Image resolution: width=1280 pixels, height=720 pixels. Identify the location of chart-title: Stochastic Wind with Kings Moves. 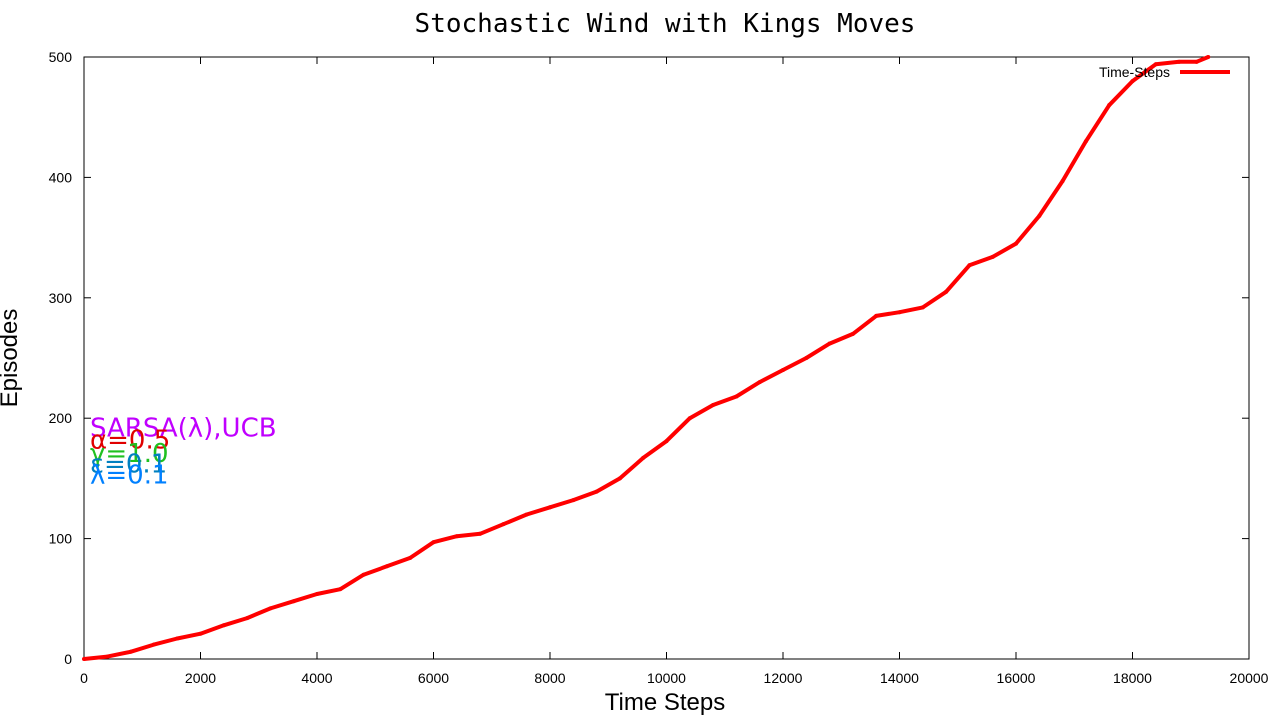
(665, 24).